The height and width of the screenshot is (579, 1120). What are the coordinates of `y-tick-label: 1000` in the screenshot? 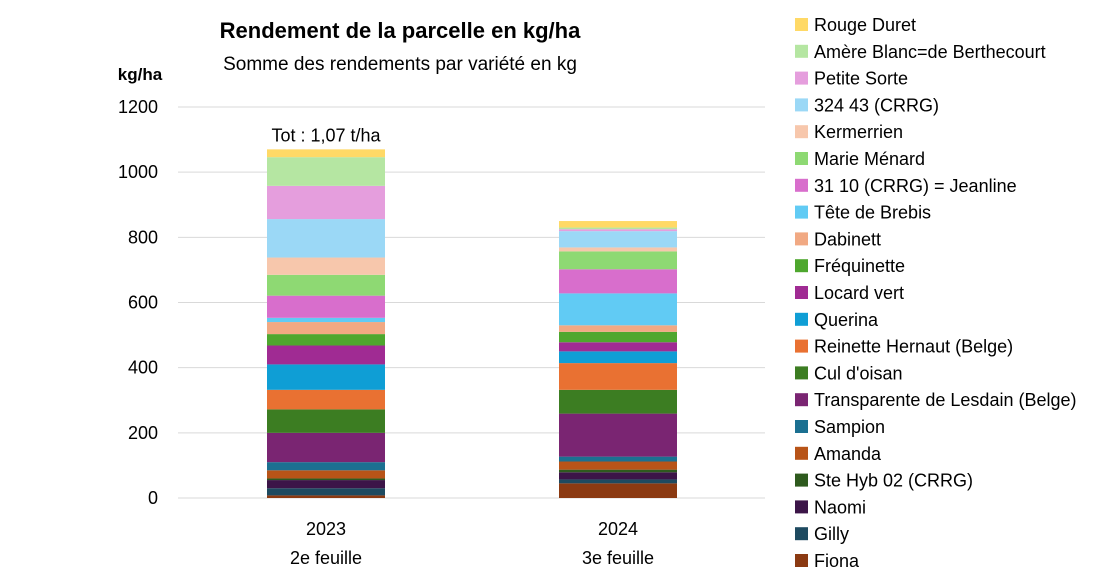 It's located at (138, 172).